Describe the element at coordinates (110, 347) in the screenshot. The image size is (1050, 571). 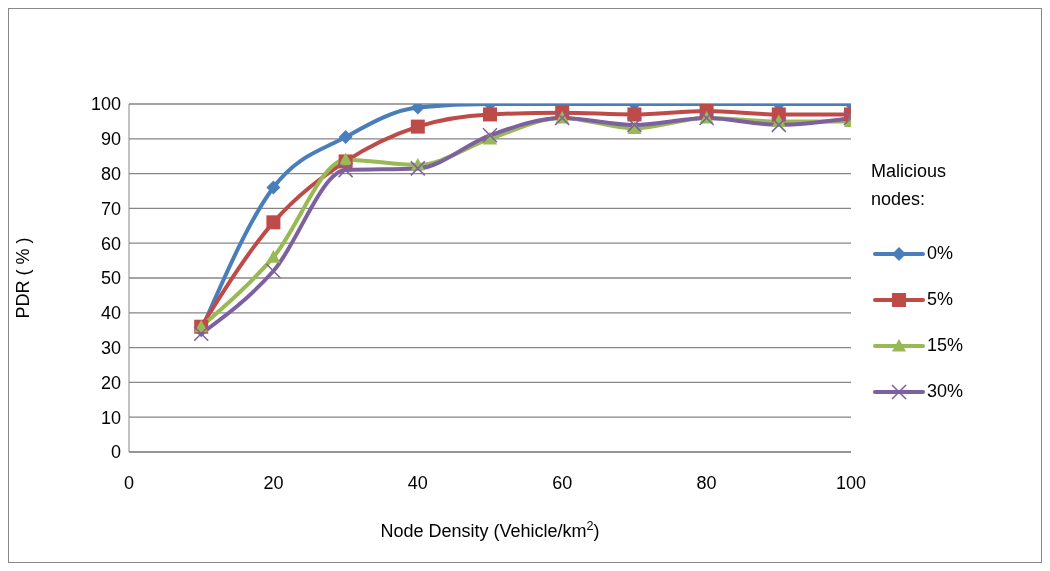
I see `y-tick-label: 30` at that location.